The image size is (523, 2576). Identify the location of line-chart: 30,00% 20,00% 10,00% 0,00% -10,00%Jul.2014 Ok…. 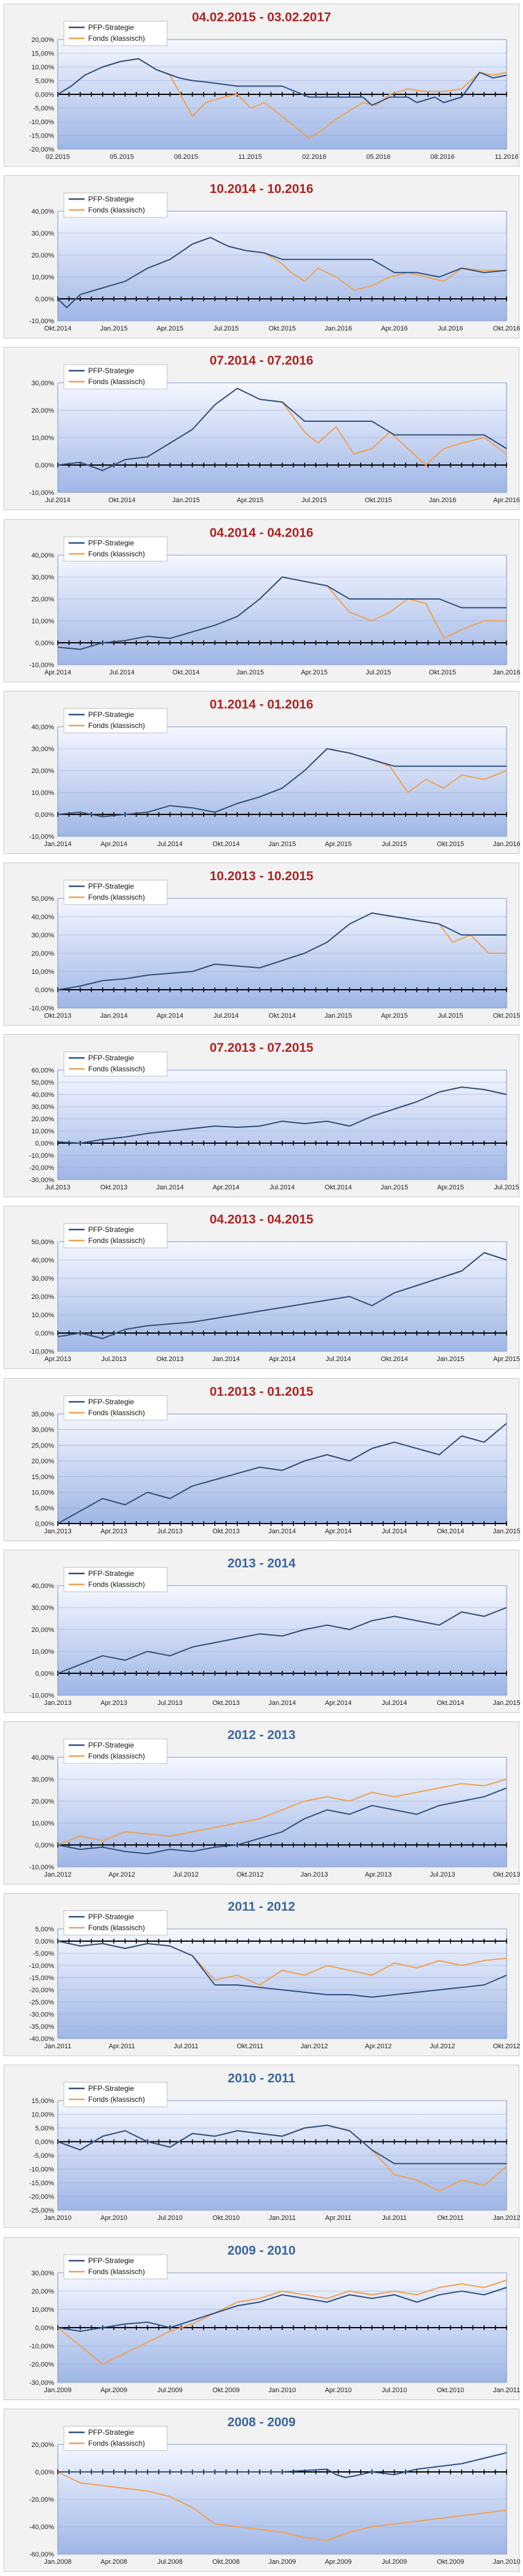
(274, 434).